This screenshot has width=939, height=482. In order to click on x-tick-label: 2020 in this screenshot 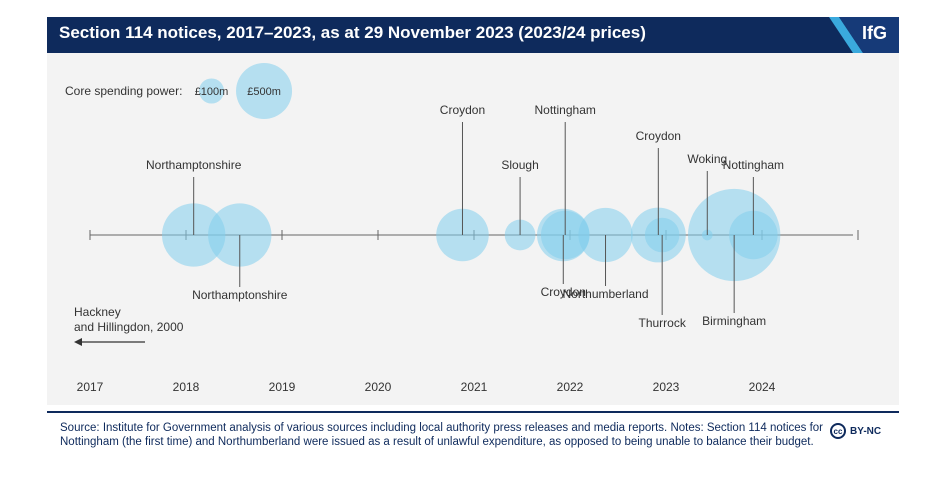, I will do `click(378, 387)`.